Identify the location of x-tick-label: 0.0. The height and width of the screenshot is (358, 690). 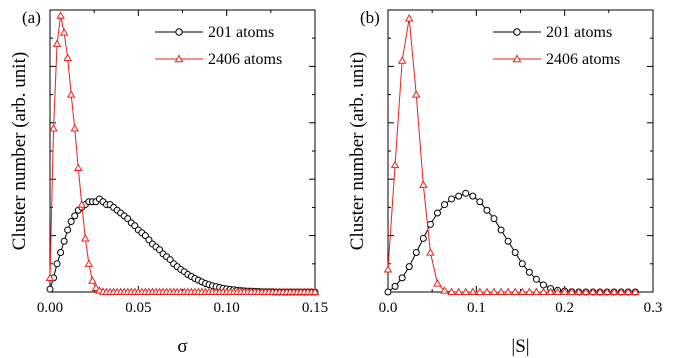
(388, 308).